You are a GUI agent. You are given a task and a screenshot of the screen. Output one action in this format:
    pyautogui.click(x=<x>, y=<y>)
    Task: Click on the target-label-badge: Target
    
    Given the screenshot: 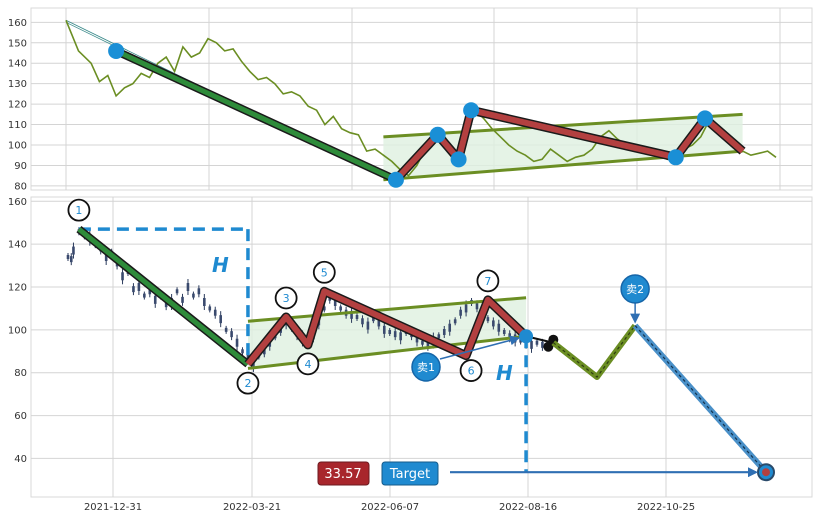 What is the action you would take?
    pyautogui.click(x=410, y=473)
    